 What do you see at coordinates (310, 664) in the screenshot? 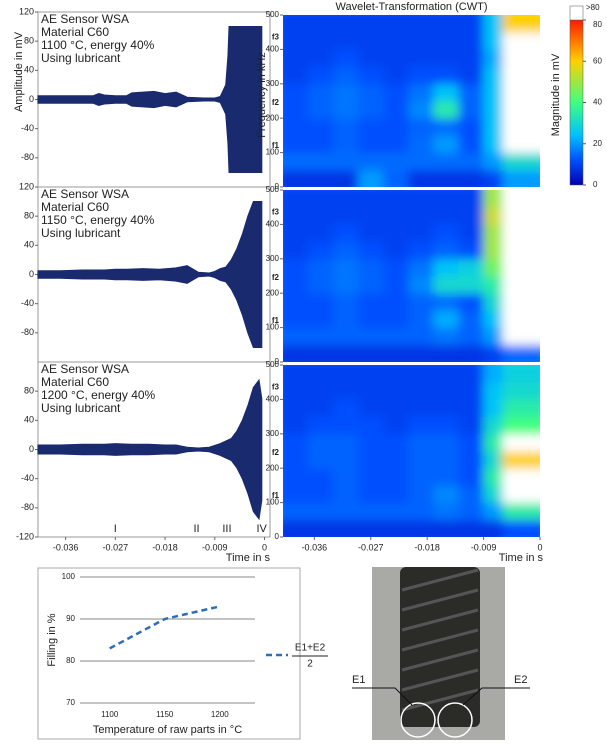
I see `legend-label: 2` at bounding box center [310, 664].